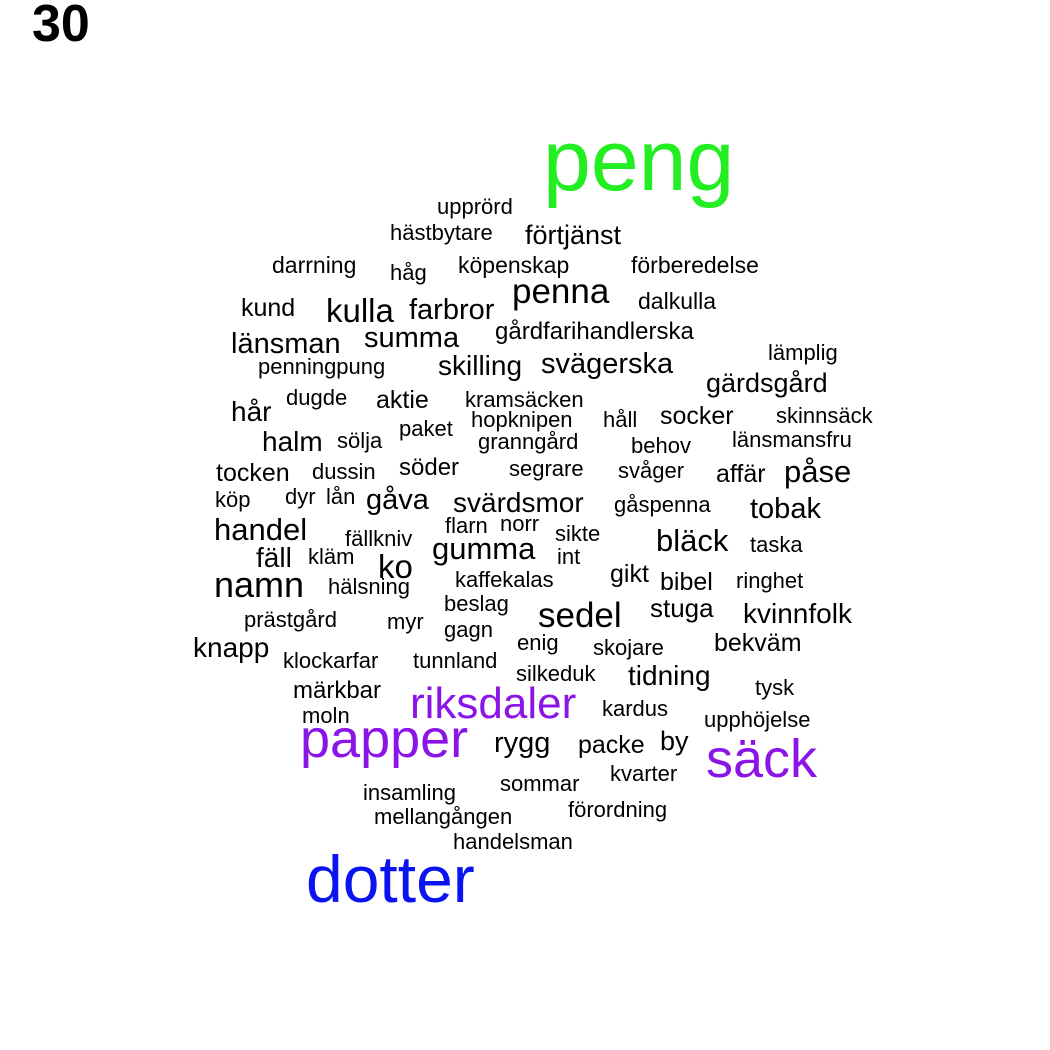 This screenshot has width=1050, height=1050. What do you see at coordinates (412, 338) in the screenshot?
I see `cloud-word-summa: summa` at bounding box center [412, 338].